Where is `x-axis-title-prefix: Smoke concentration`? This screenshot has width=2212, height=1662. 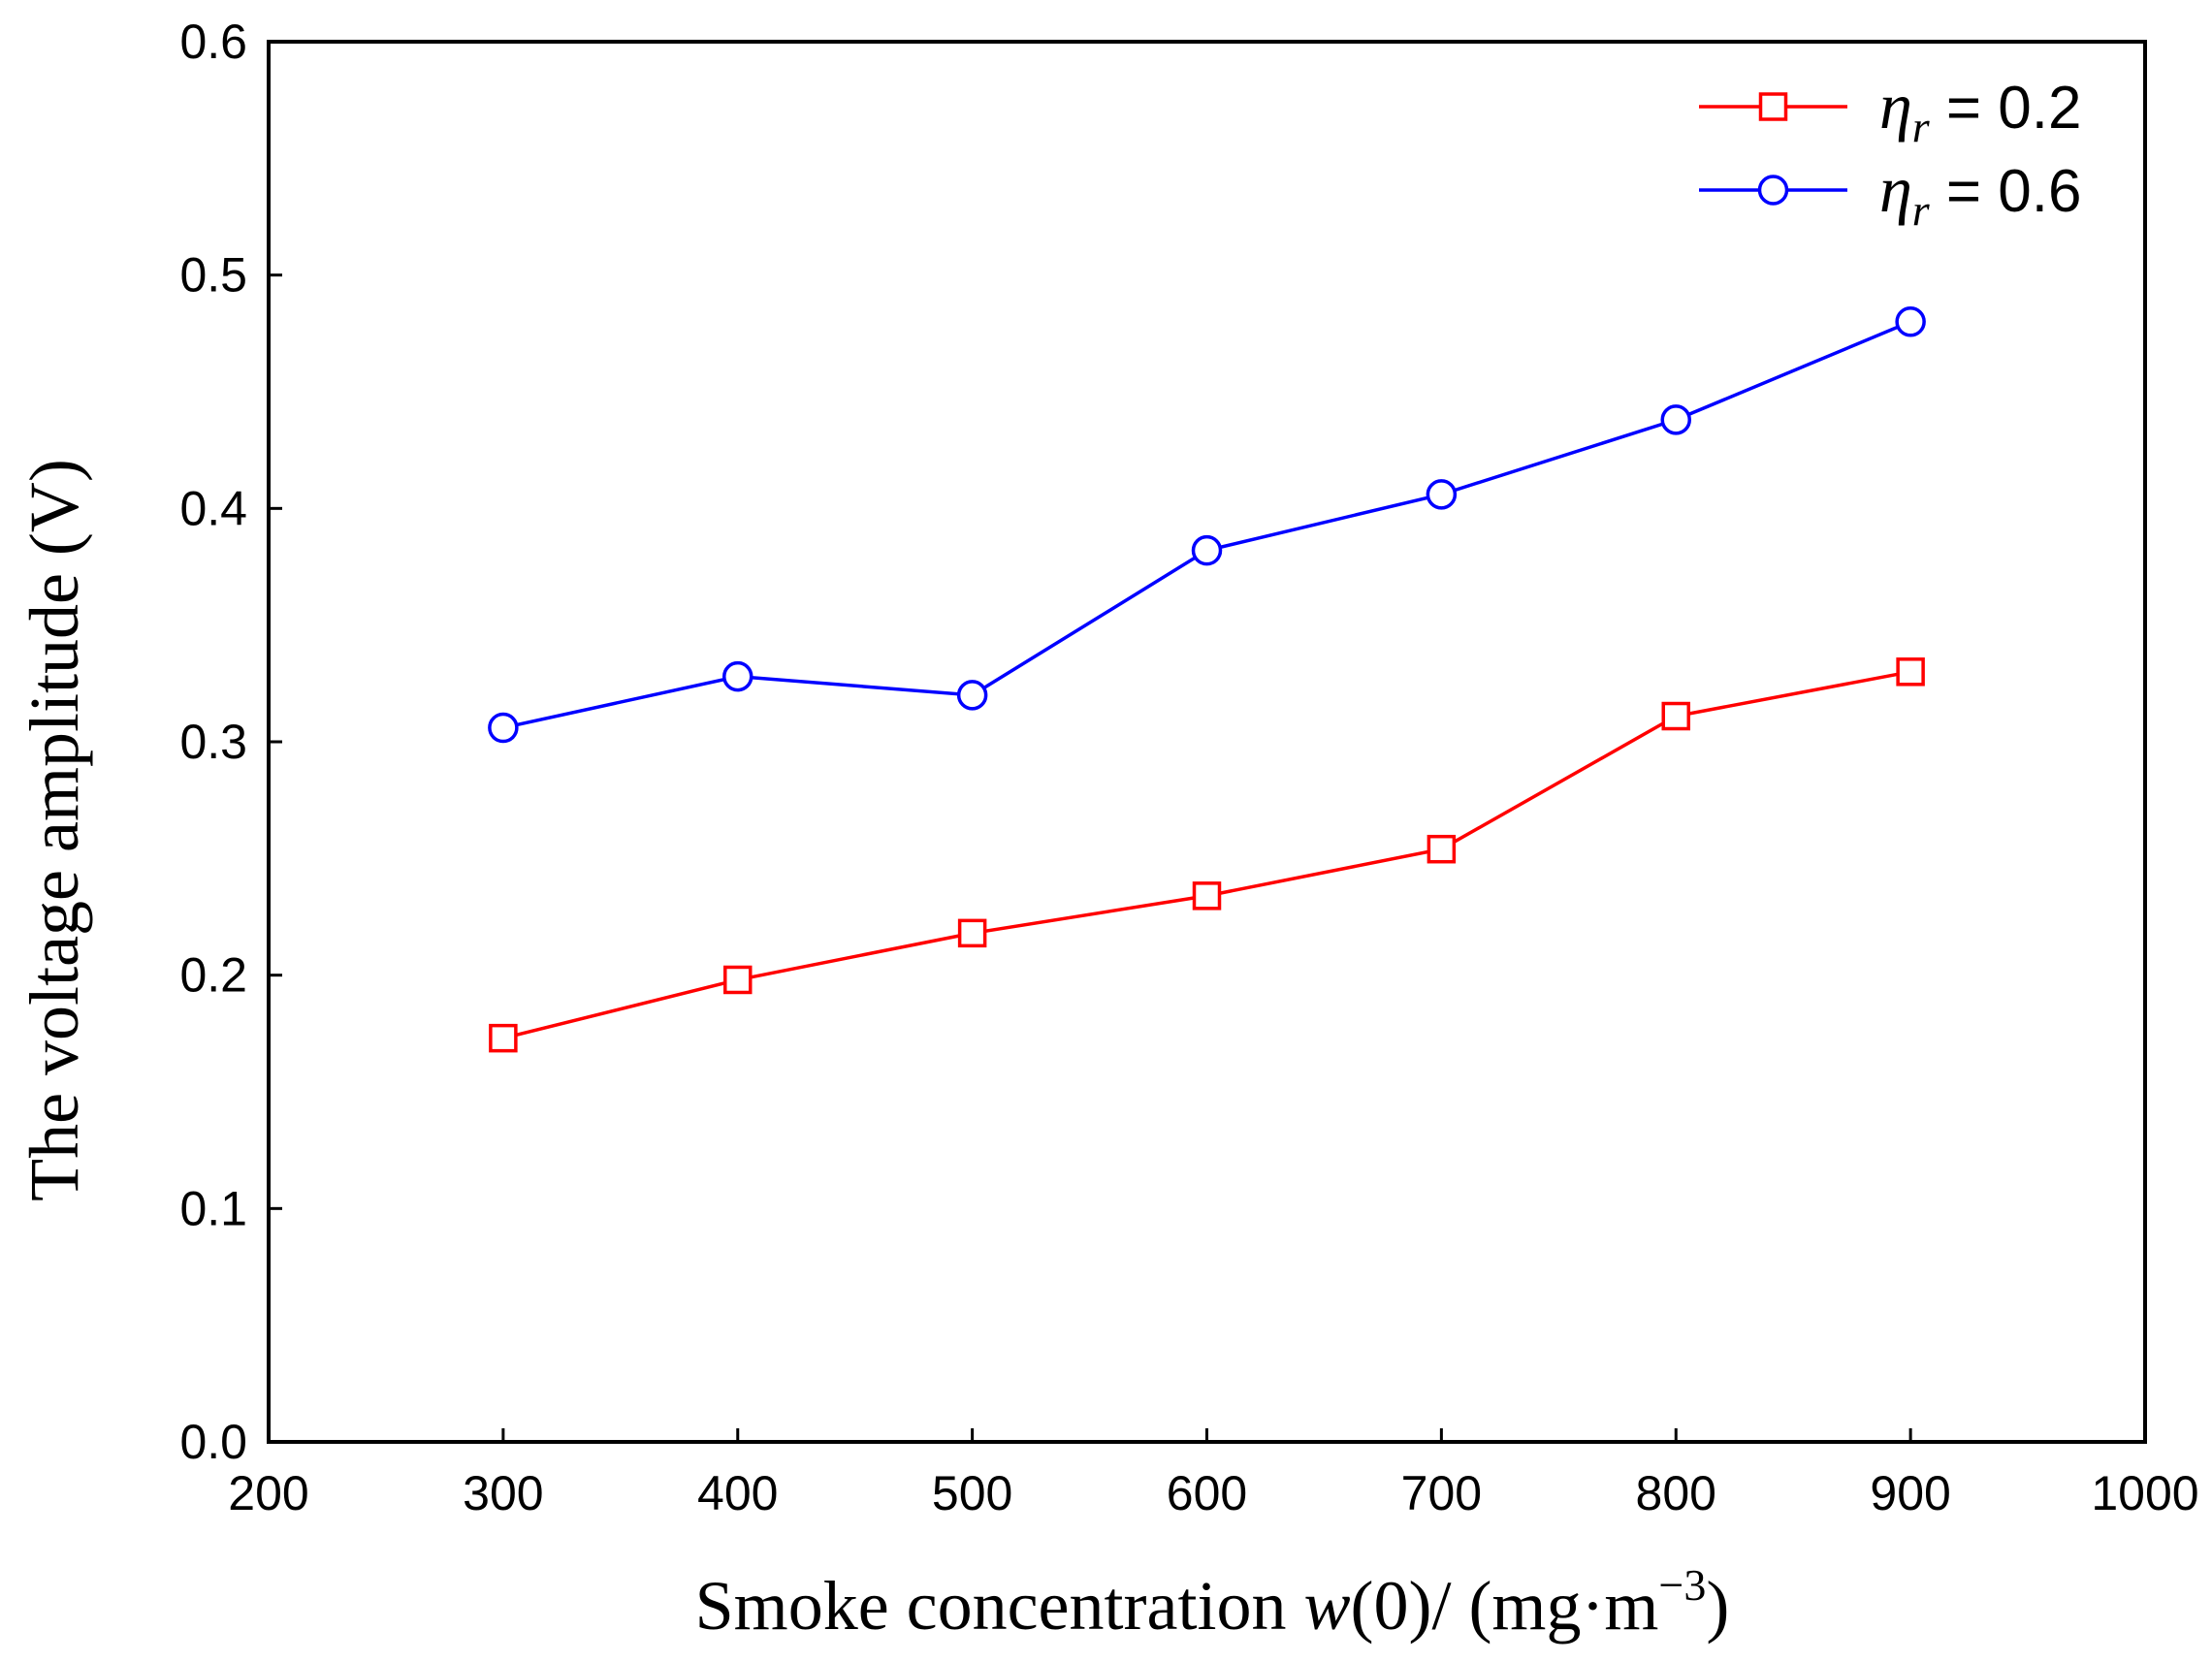
x-axis-title-prefix: Smoke concentration is located at coordinates (1000, 1606).